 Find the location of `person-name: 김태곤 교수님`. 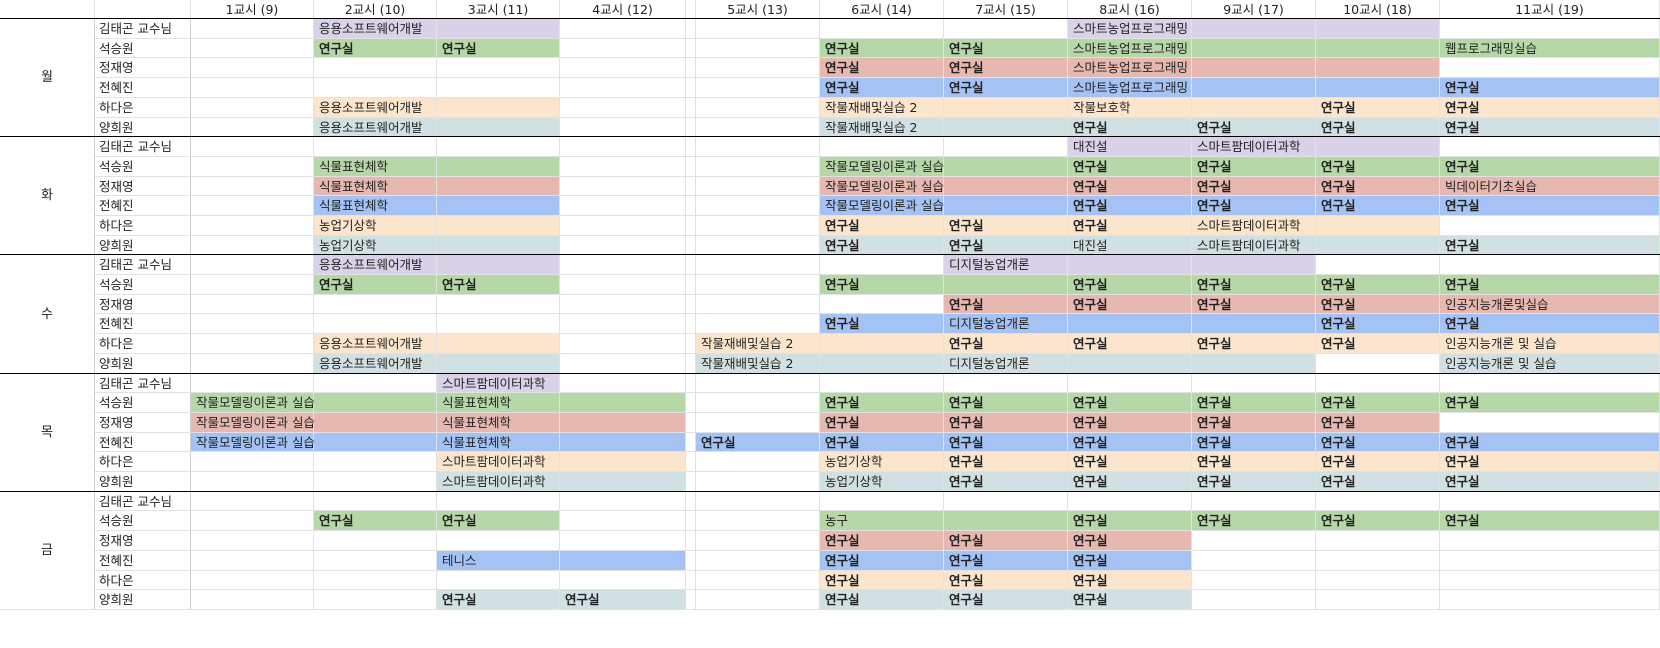

person-name: 김태곤 교수님 is located at coordinates (143, 147).